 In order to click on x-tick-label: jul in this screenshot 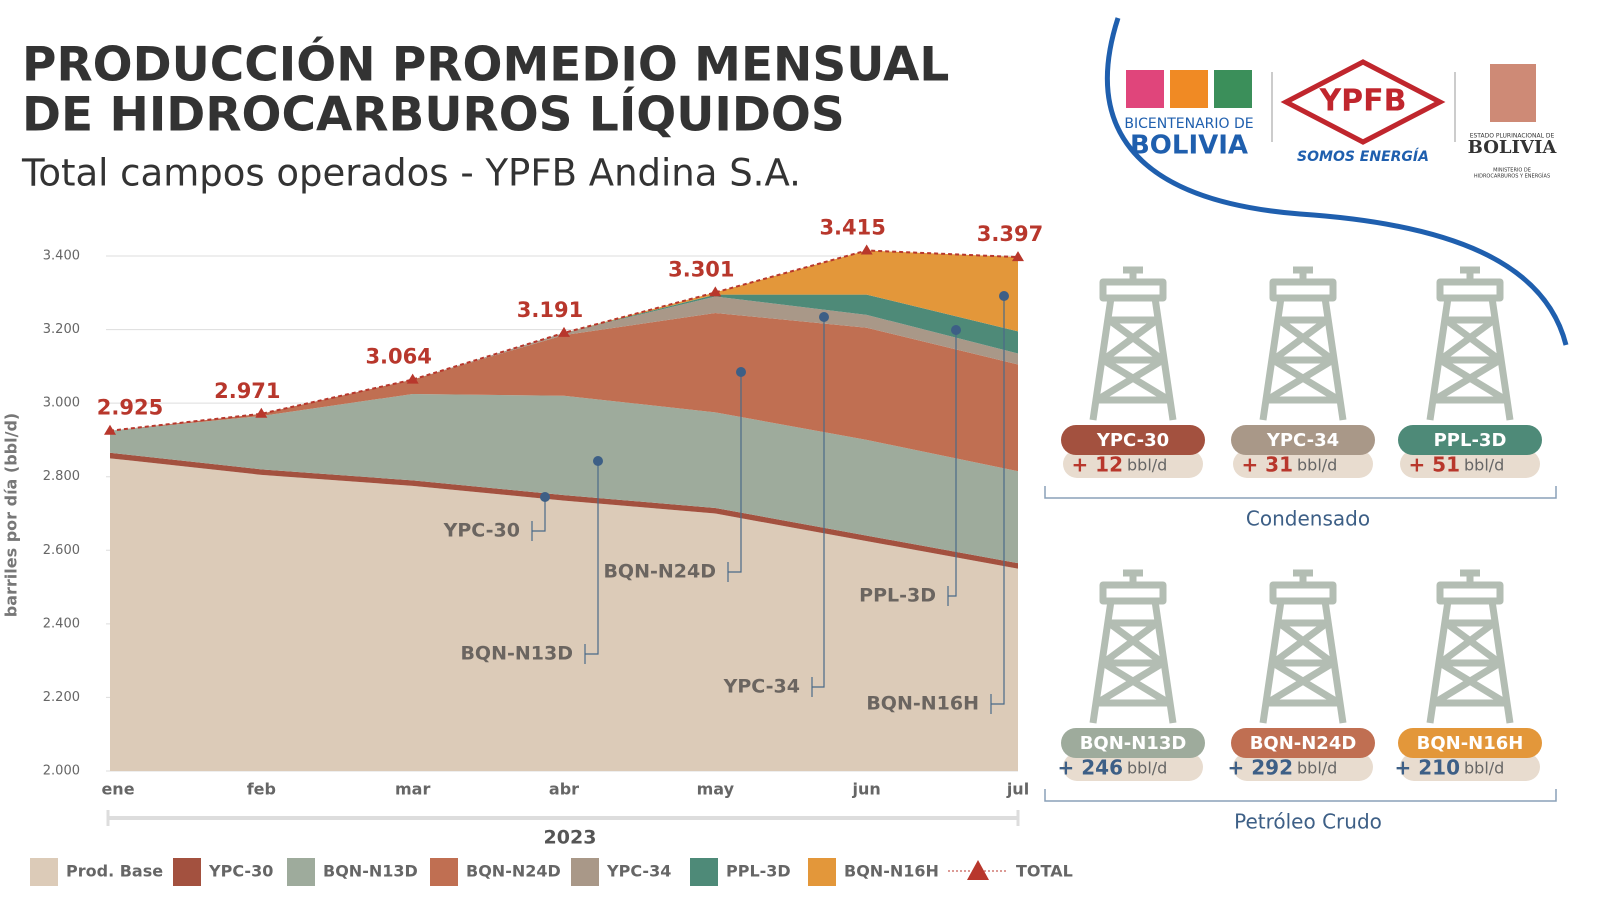, I will do `click(1017, 789)`.